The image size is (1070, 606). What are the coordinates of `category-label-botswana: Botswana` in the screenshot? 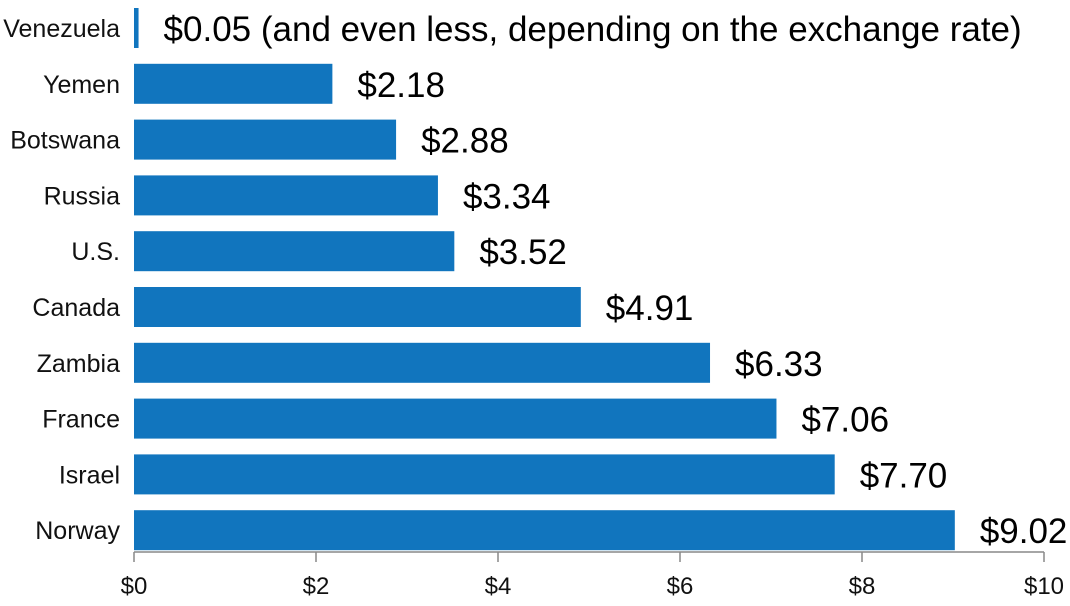 It's located at (65, 141).